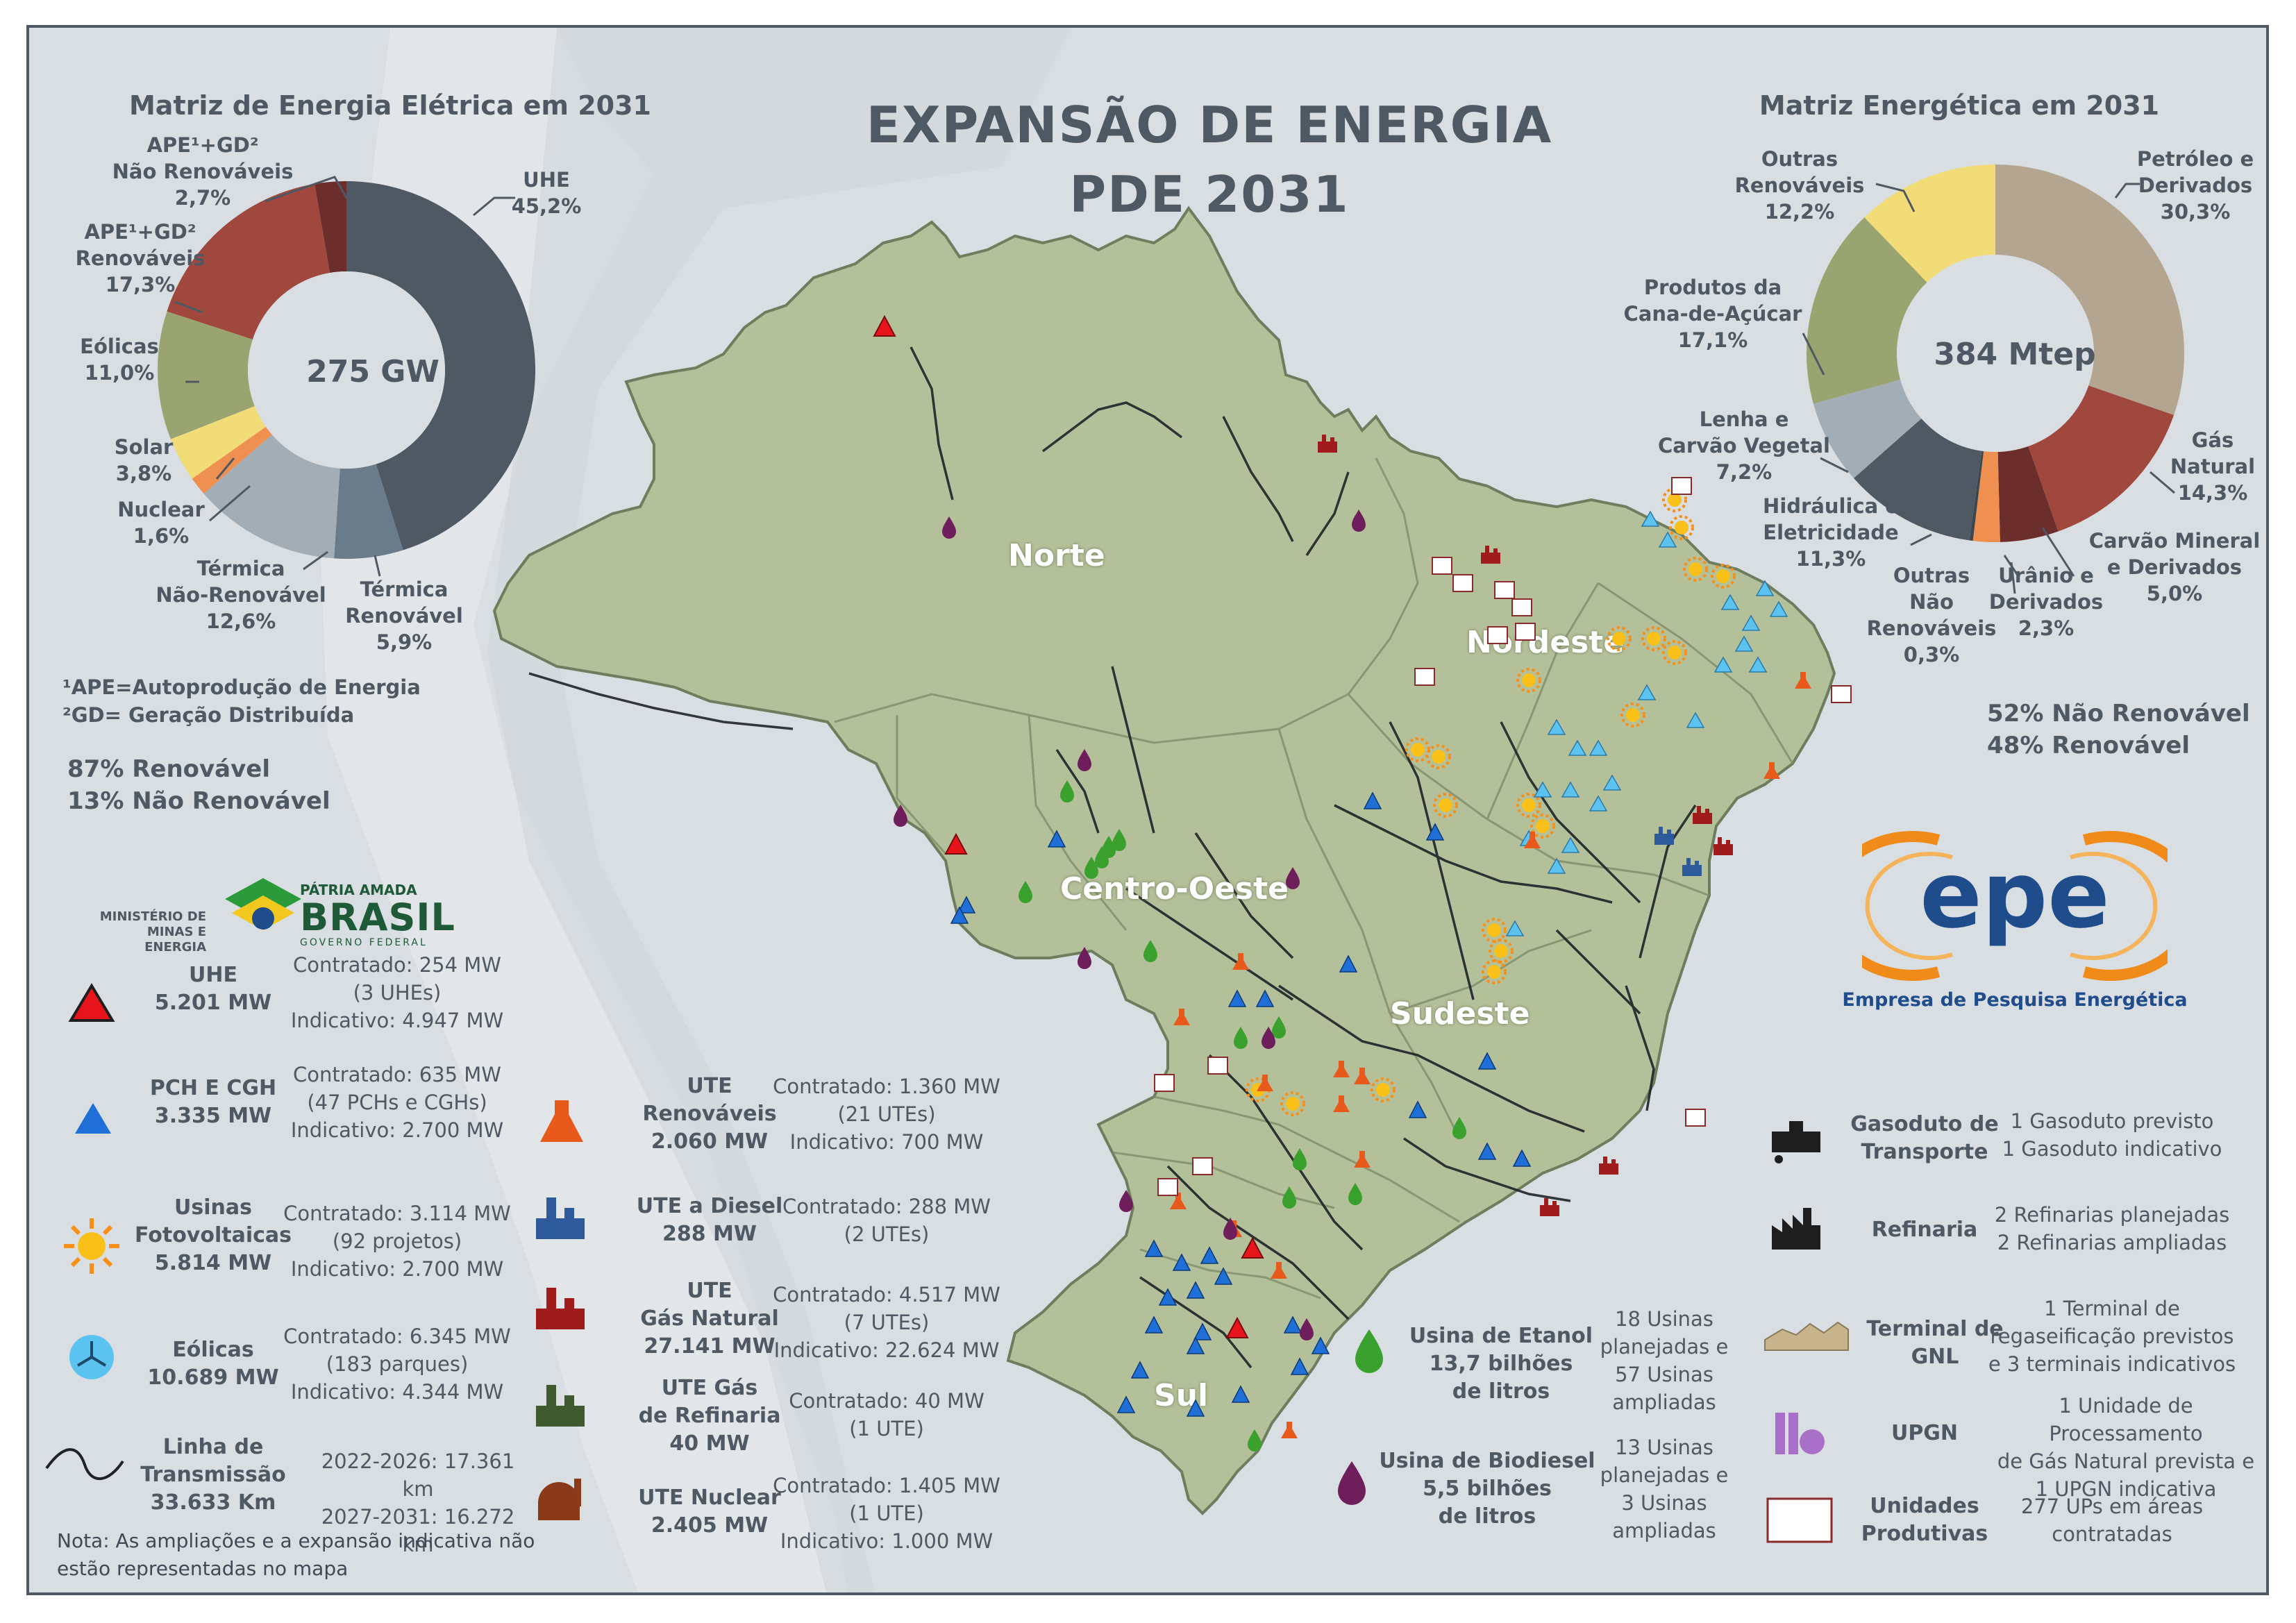  Describe the element at coordinates (198, 801) in the screenshot. I see `summary-nao-renovavel: 13% Não Renovável` at that location.